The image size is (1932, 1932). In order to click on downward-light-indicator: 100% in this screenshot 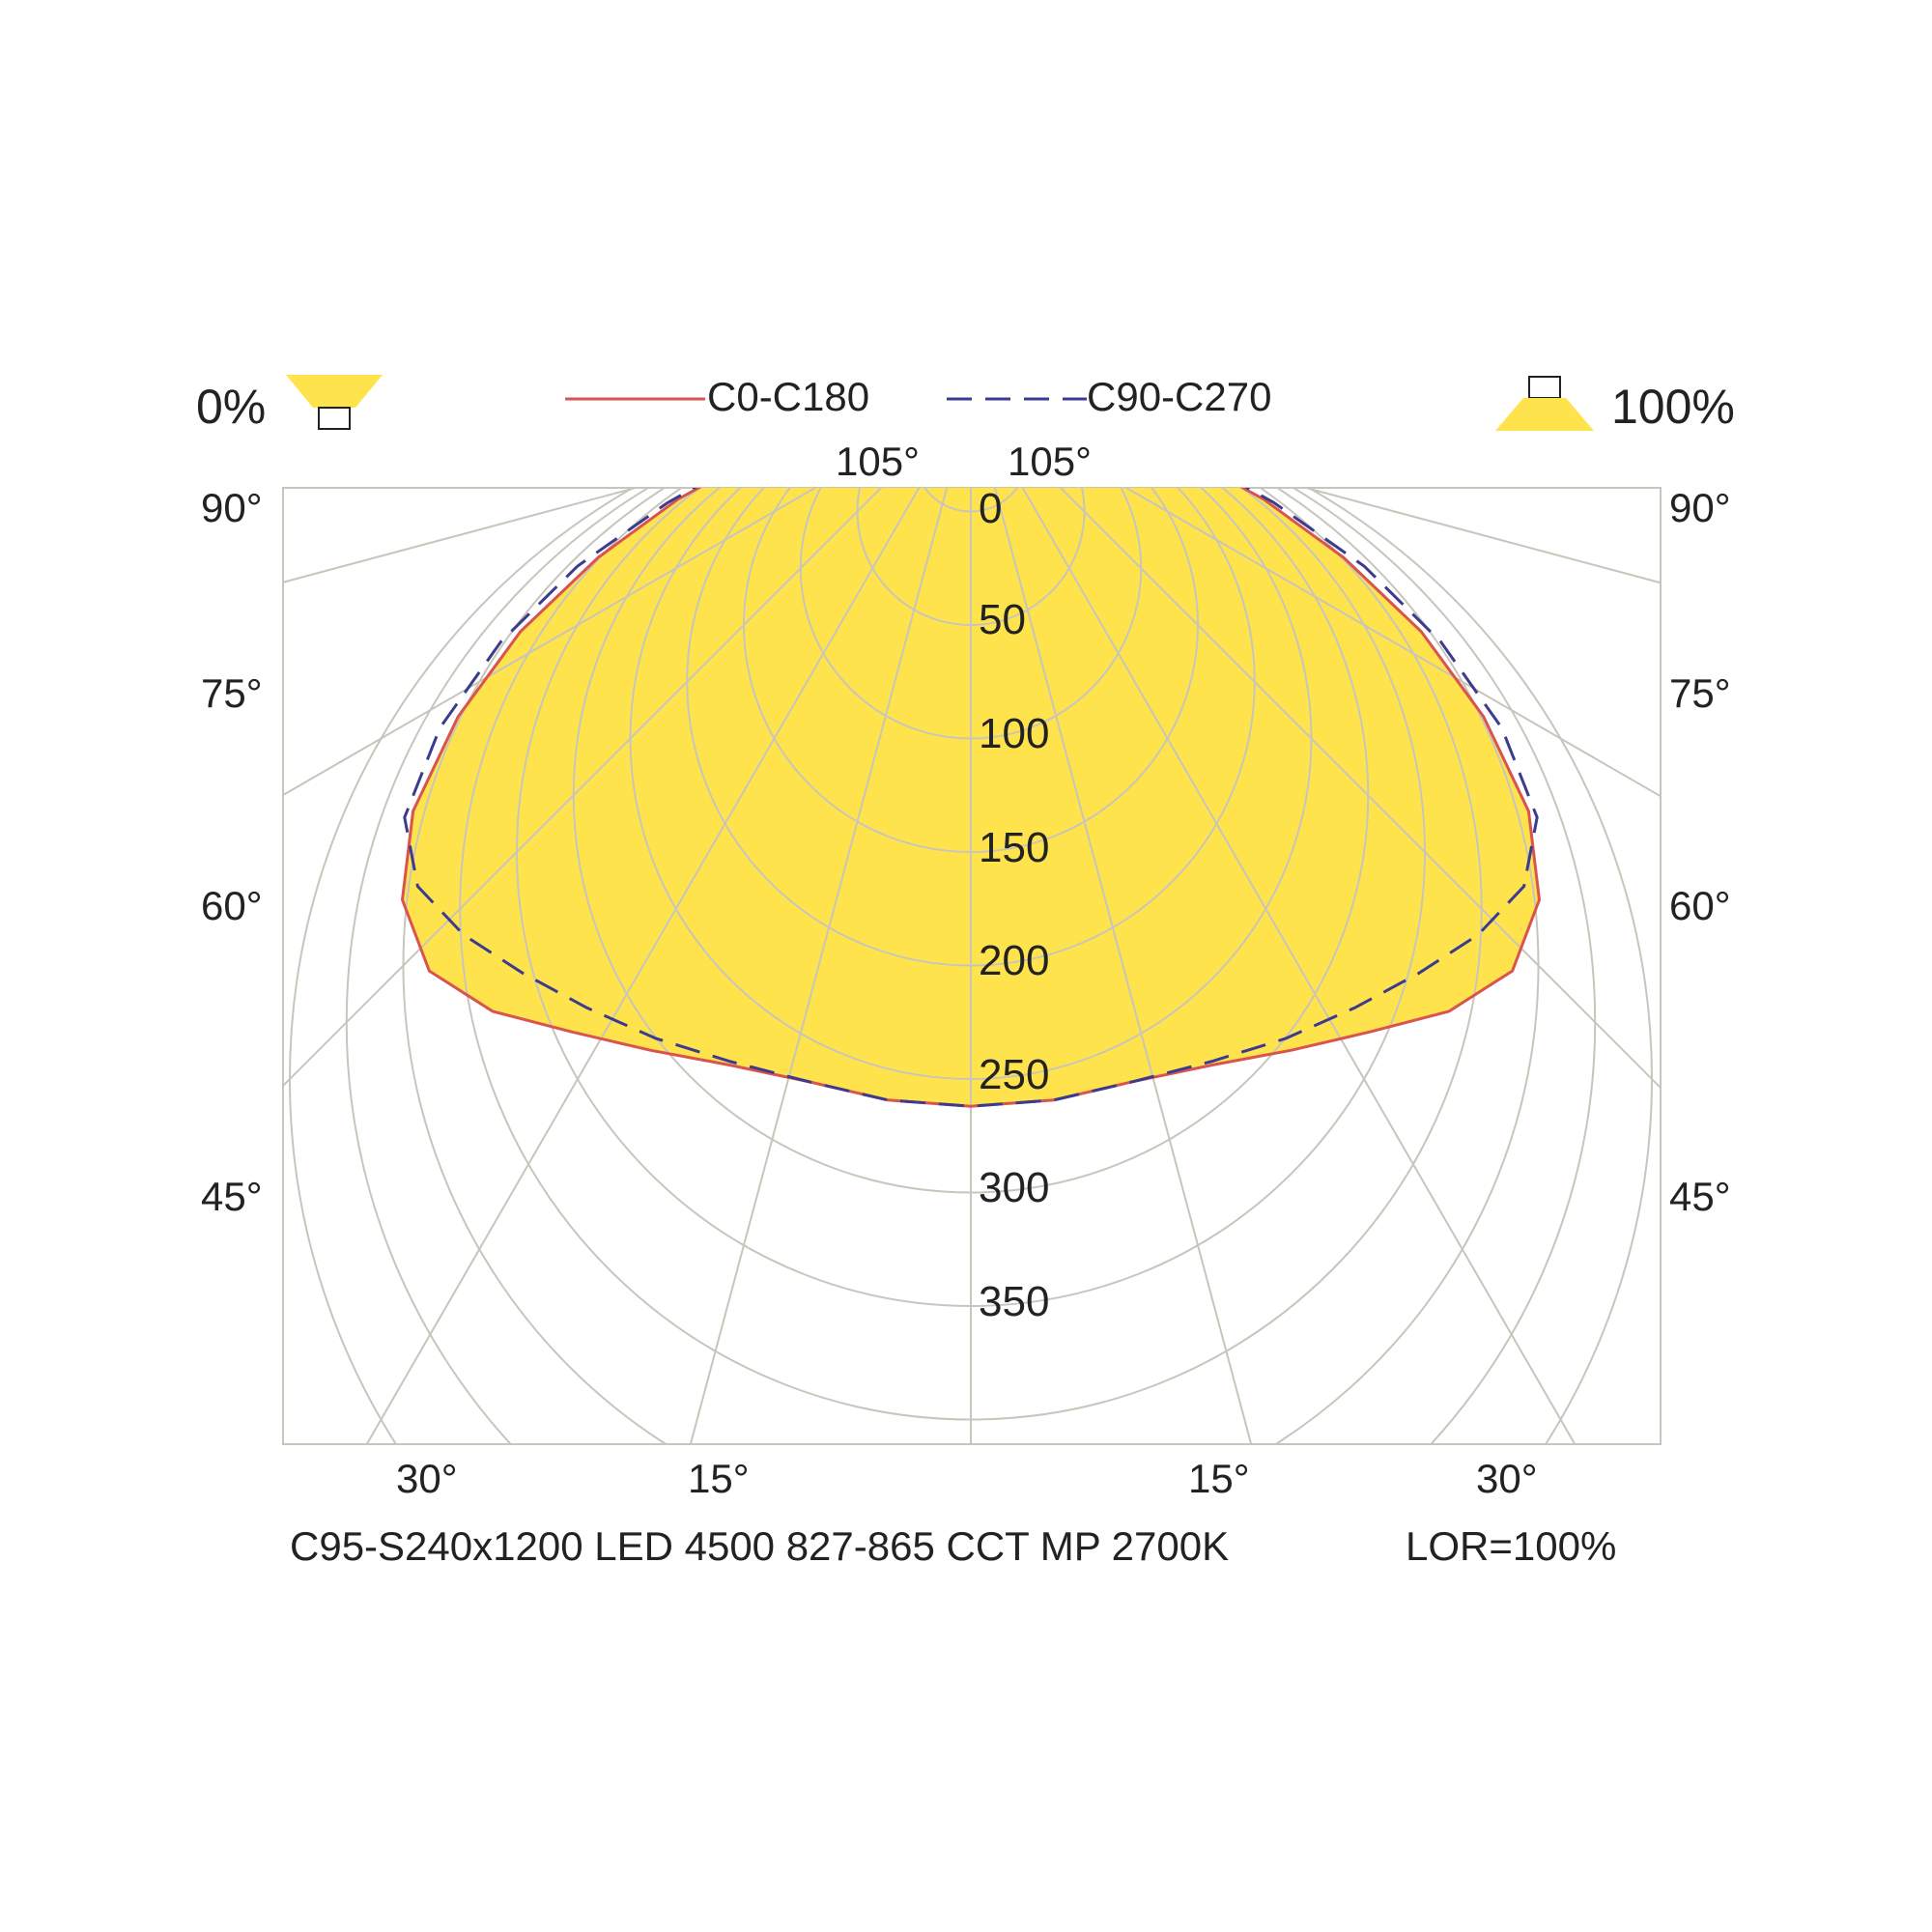, I will do `click(1615, 405)`.